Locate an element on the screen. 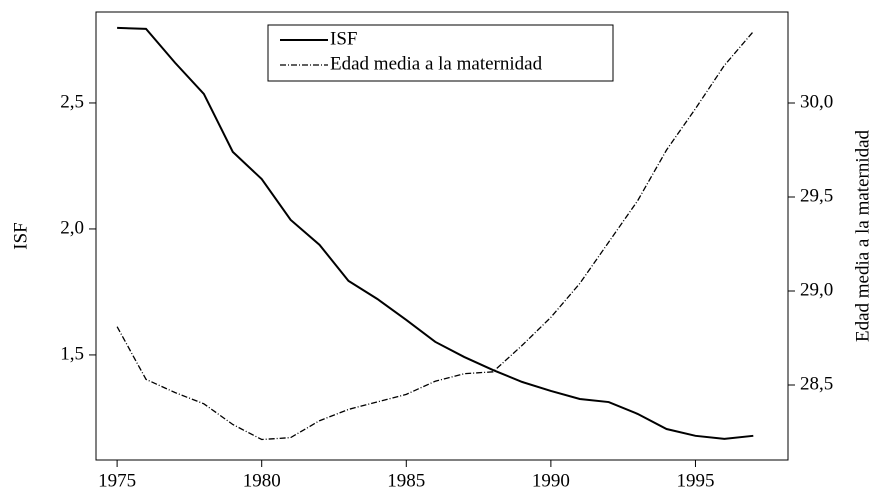 The width and height of the screenshot is (881, 494). y2-tick-label: 29,5 is located at coordinates (816, 195).